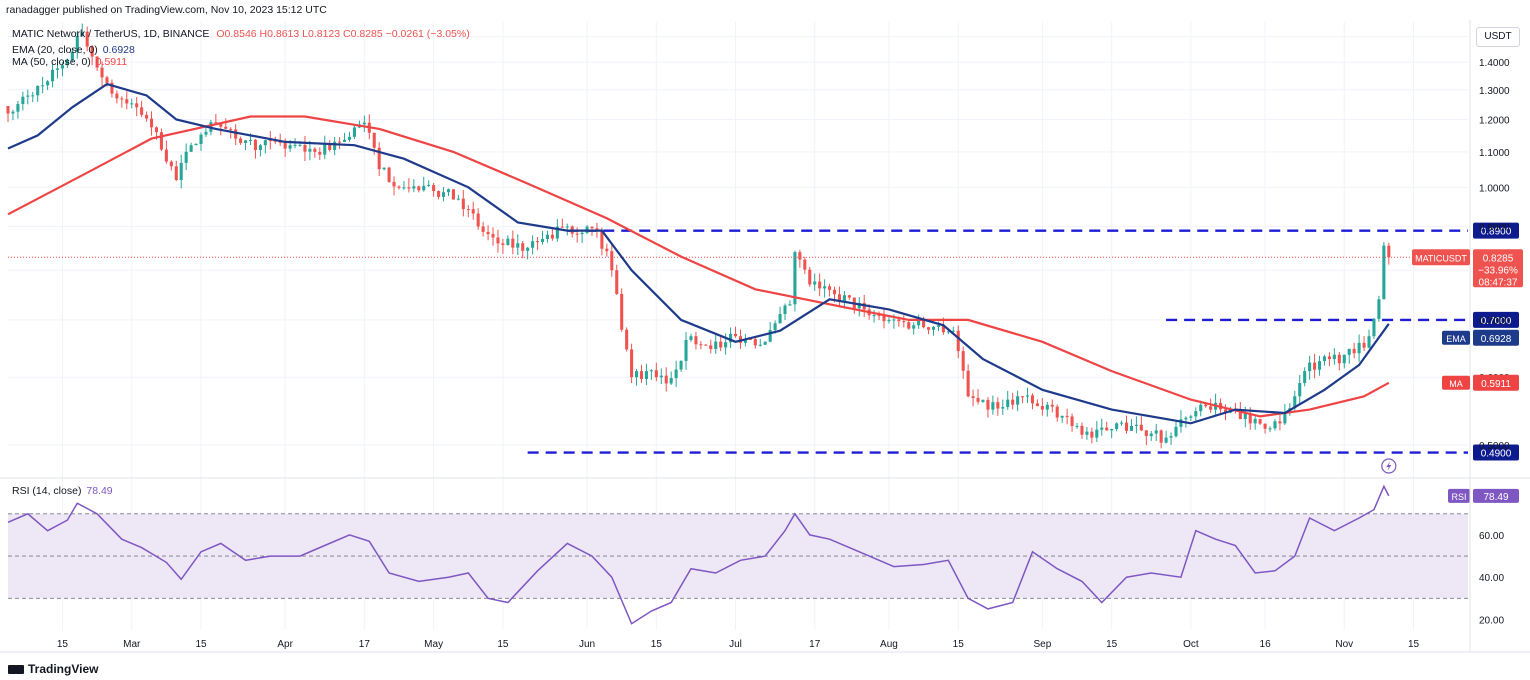 This screenshot has height=680, width=1530. I want to click on ema-legend: EMA (20, close, 0) 0.6928, so click(73, 50).